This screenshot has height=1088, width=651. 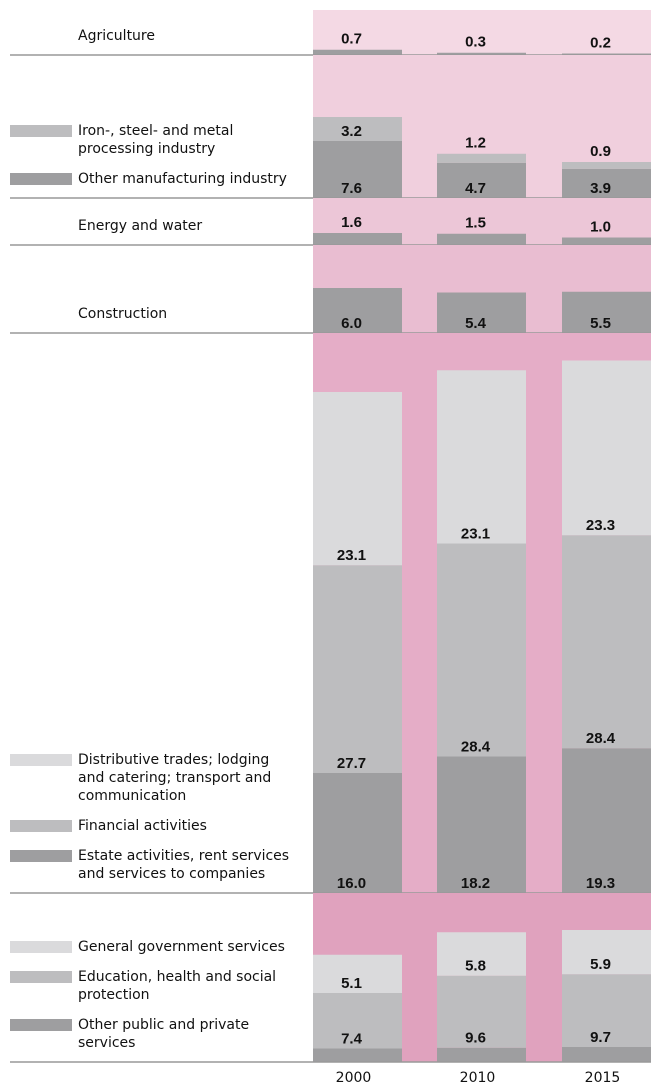 I want to click on legend-item: Energy and water, so click(x=155, y=226).